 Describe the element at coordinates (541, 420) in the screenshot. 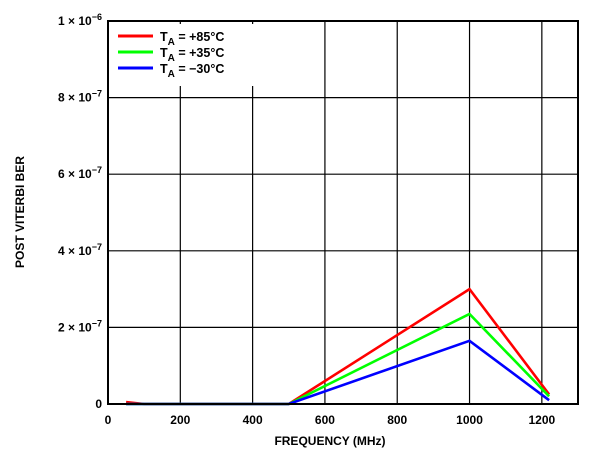

I see `x-tick-label: 1200` at that location.